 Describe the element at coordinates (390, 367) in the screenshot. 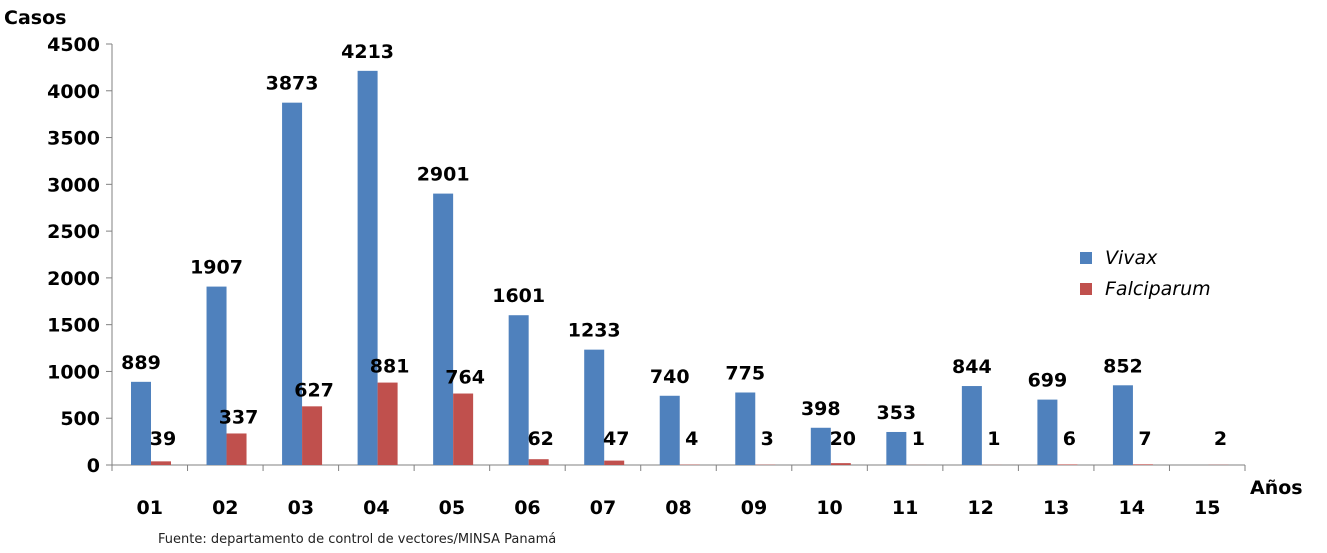

I see `data-label-falciparum: 881` at that location.